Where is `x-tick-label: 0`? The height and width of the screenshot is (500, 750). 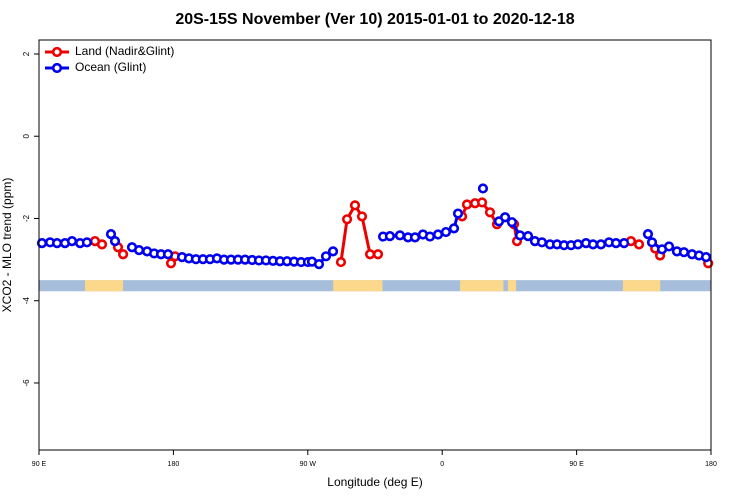 x-tick-label: 0 is located at coordinates (442, 464).